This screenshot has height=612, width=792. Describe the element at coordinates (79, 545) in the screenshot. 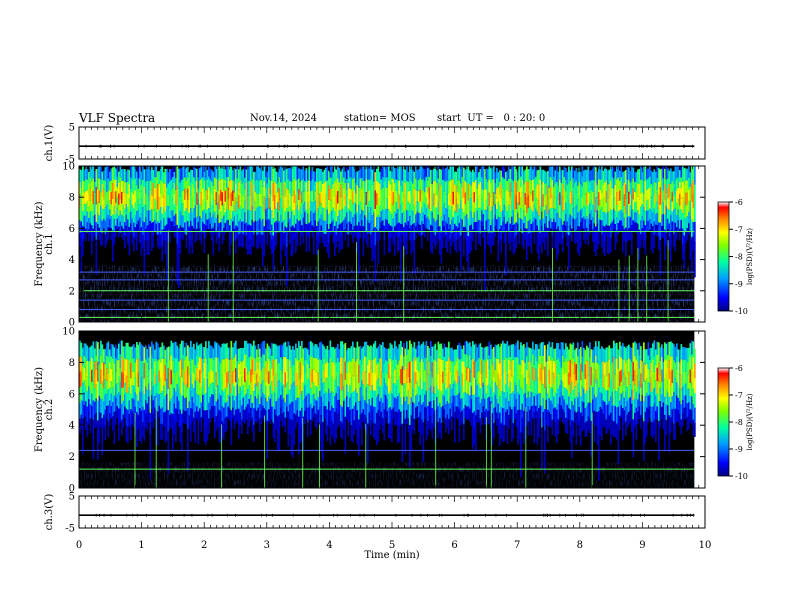

I see `x-tick-label: 0` at that location.